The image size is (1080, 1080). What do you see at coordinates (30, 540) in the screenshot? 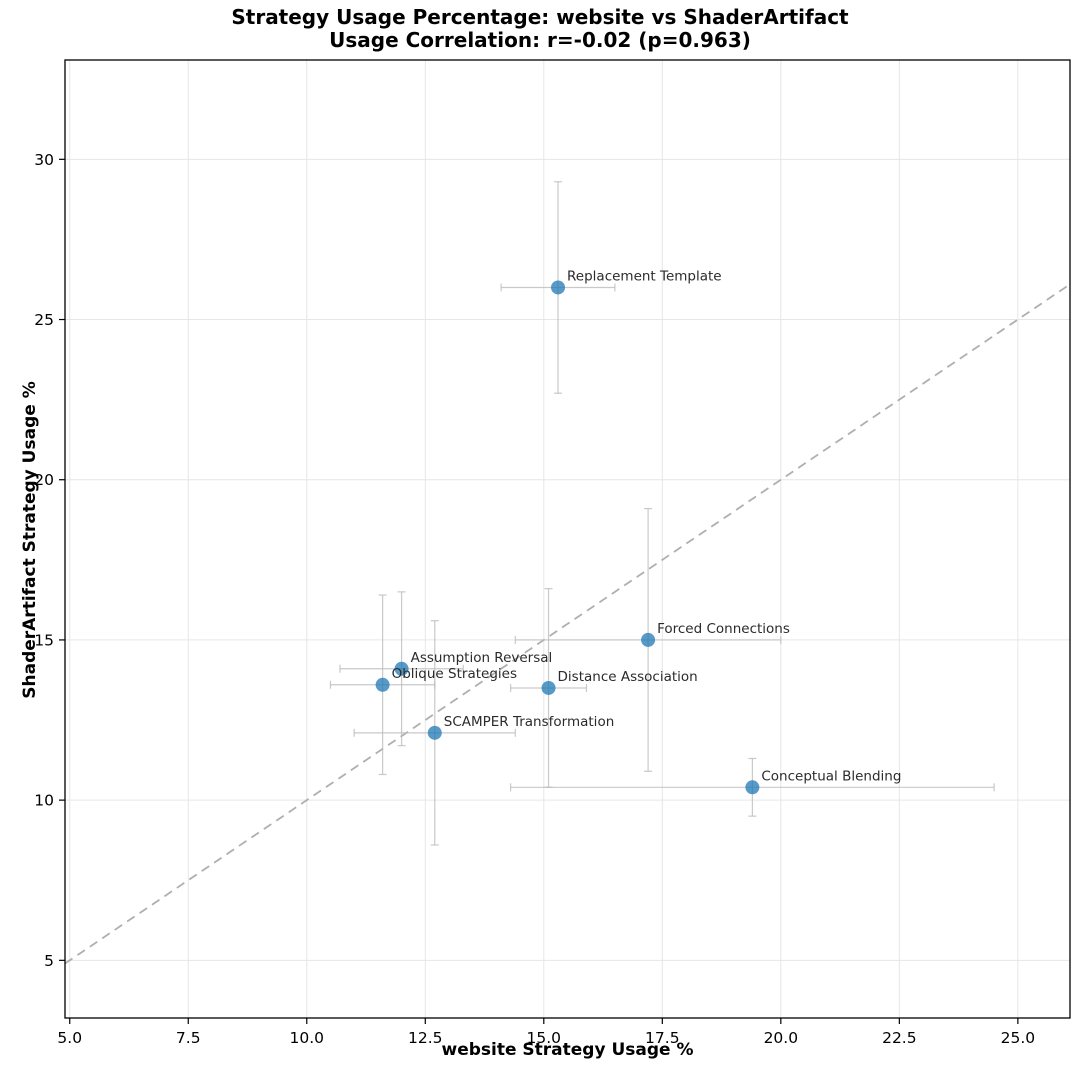
I see `y-axis-label: ShaderArtifact Strategy Usage %` at bounding box center [30, 540].